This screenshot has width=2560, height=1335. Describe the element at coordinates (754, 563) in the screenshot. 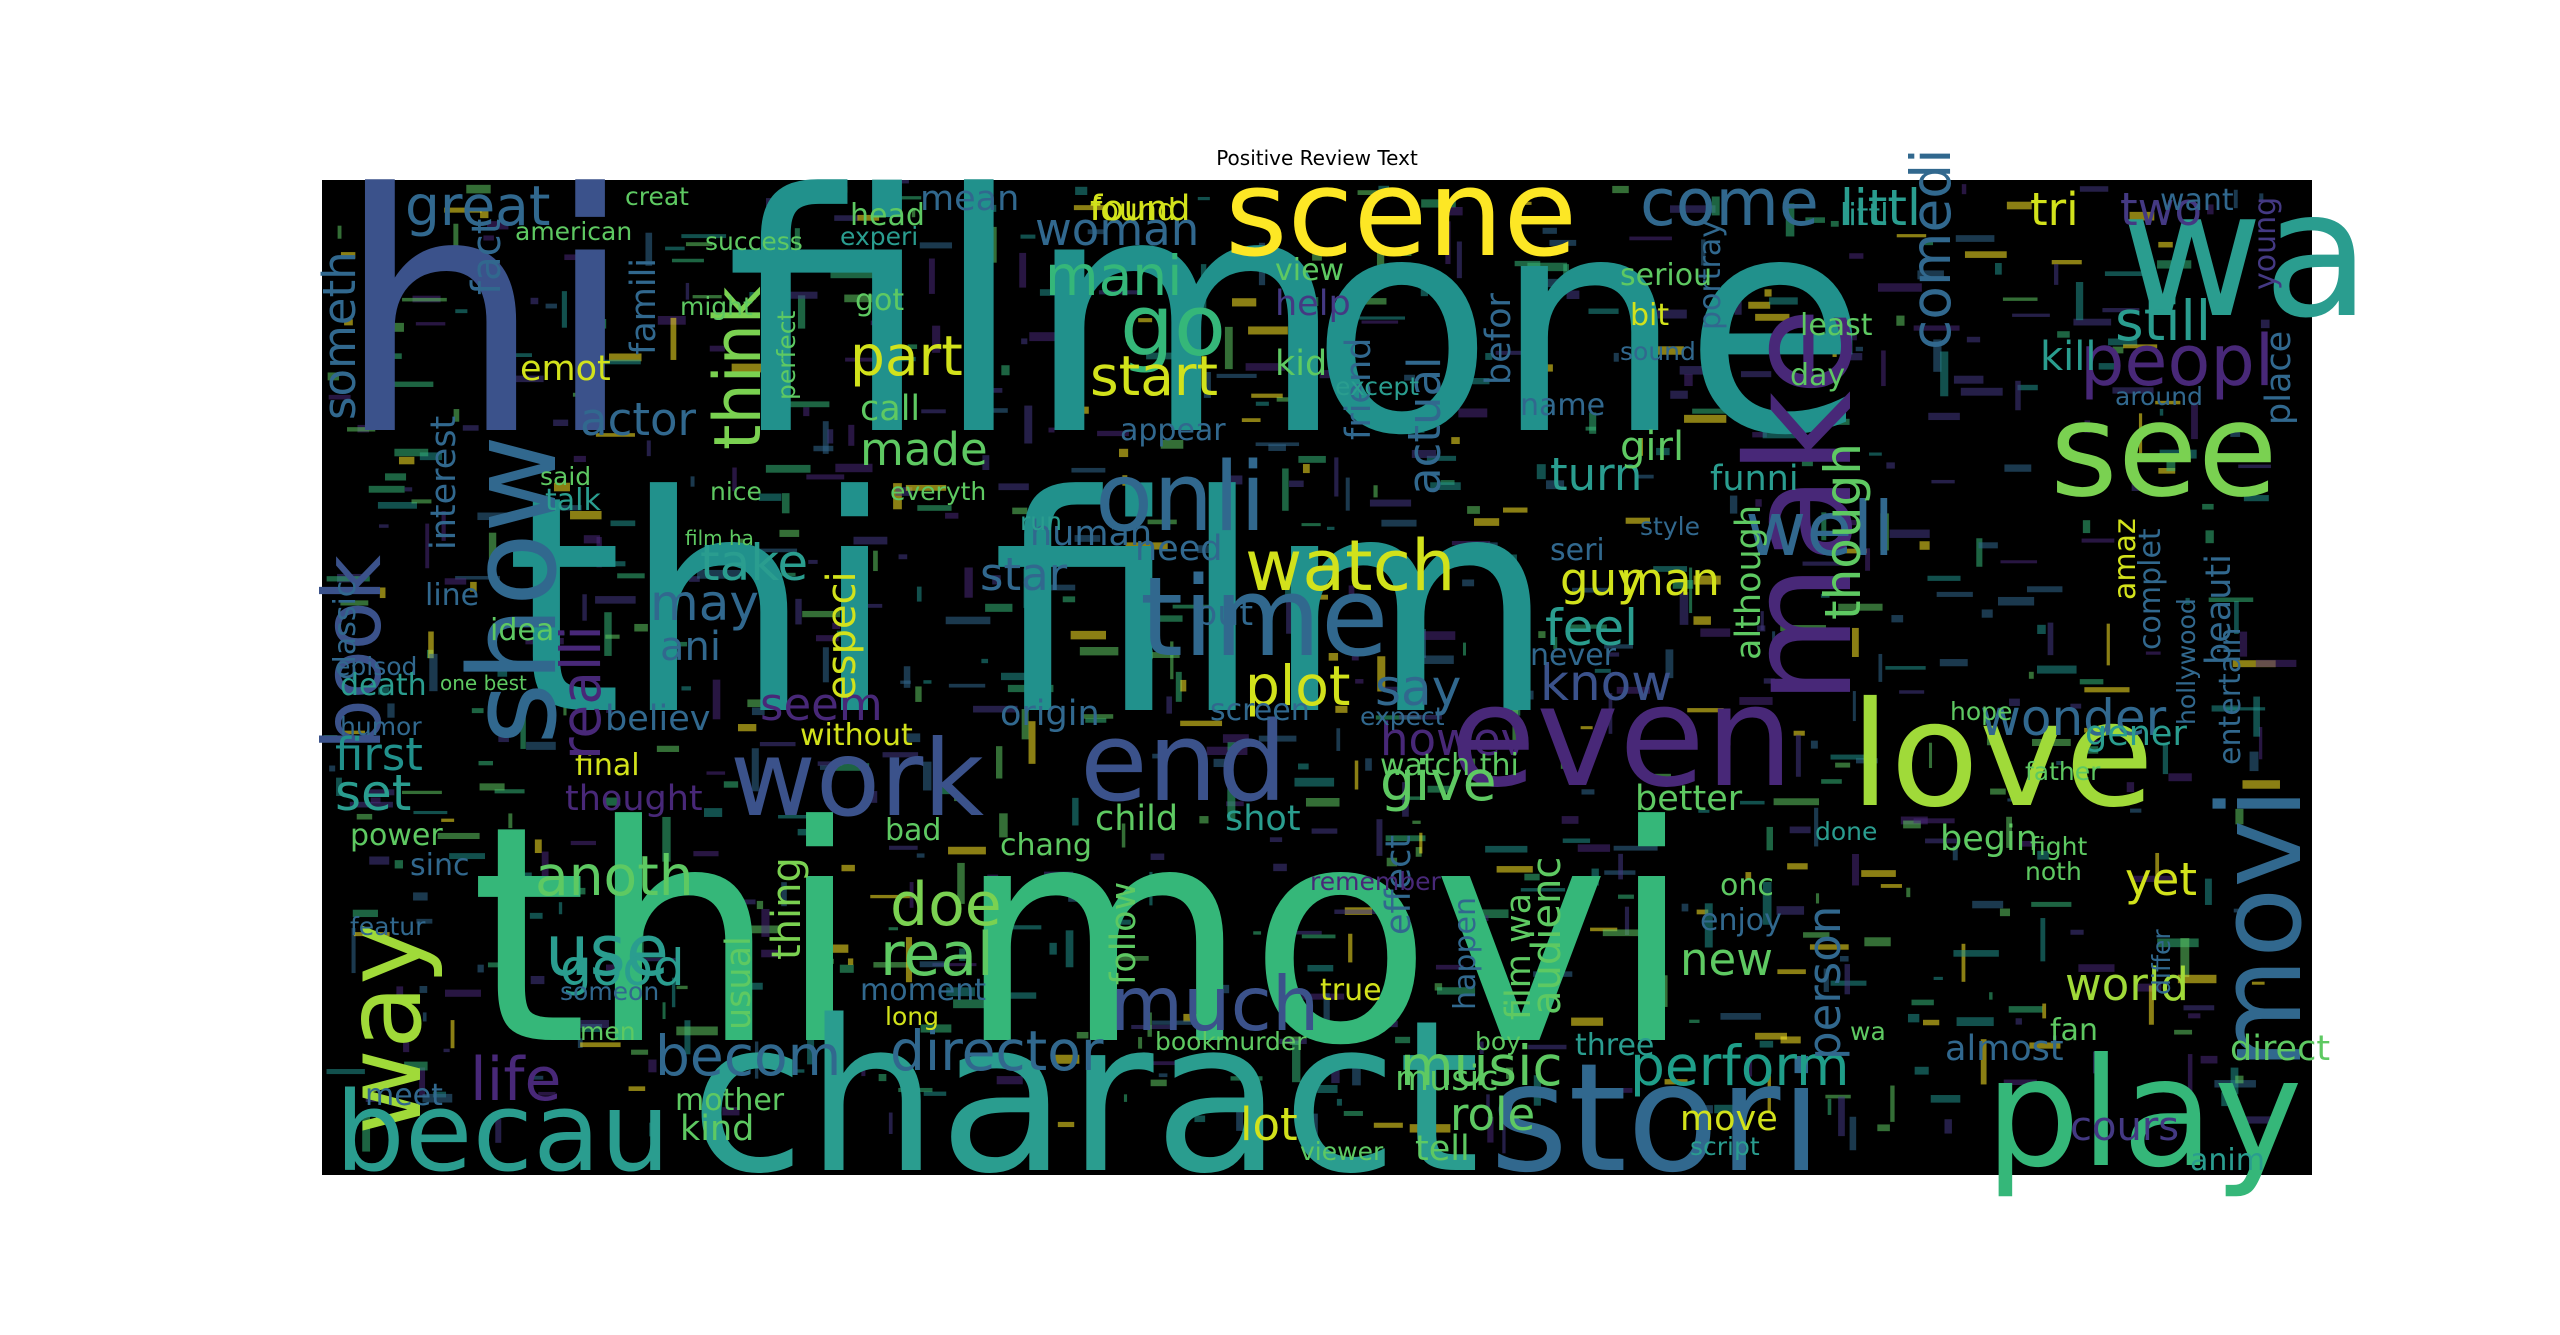

I see `word-take: take` at that location.